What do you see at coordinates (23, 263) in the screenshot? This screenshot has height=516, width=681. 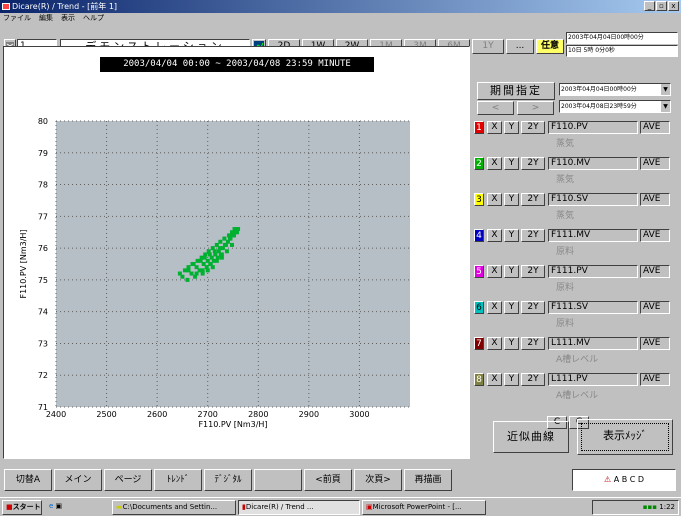 I see `y-axis-label: F110.PV [Nm3/H]` at bounding box center [23, 263].